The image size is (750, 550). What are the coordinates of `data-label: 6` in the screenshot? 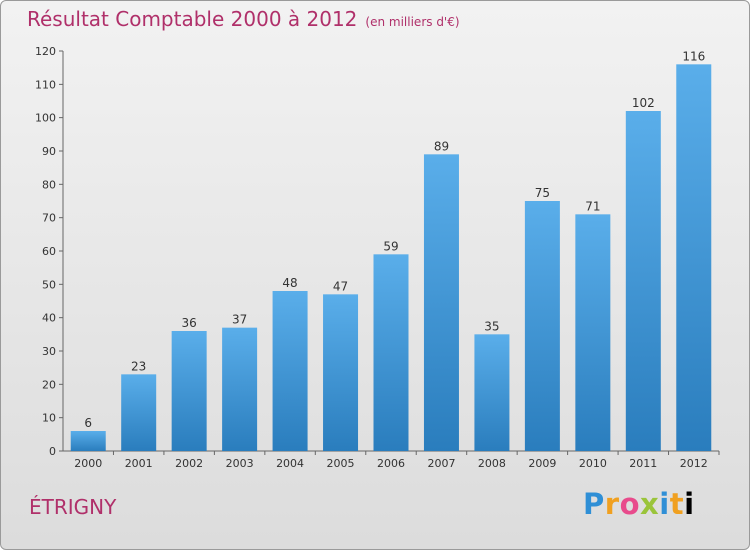 It's located at (88, 423).